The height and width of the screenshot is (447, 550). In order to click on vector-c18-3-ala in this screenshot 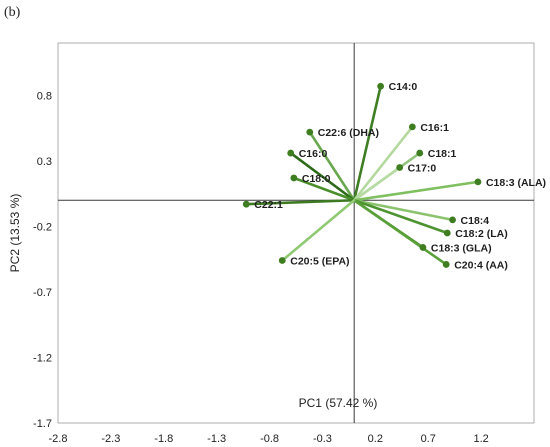, I will do `click(416, 191)`.